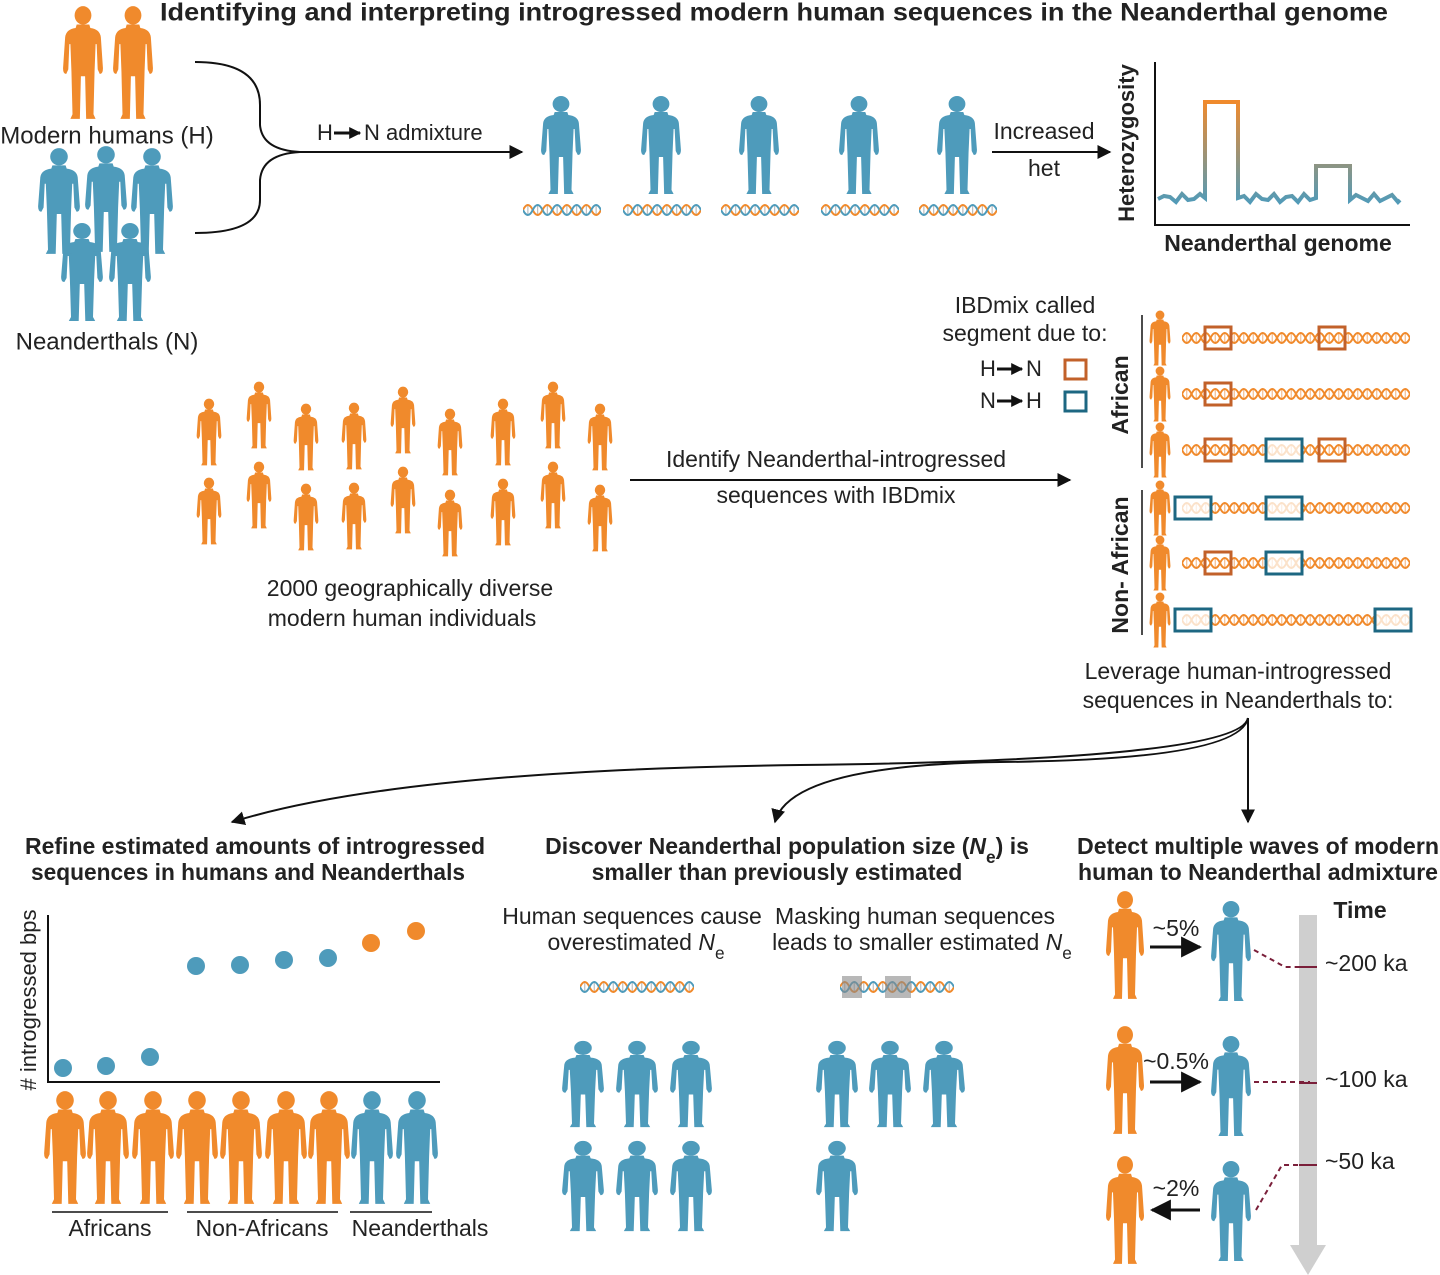 The width and height of the screenshot is (1440, 1275). I want to click on text-part: ) is, so click(1012, 846).